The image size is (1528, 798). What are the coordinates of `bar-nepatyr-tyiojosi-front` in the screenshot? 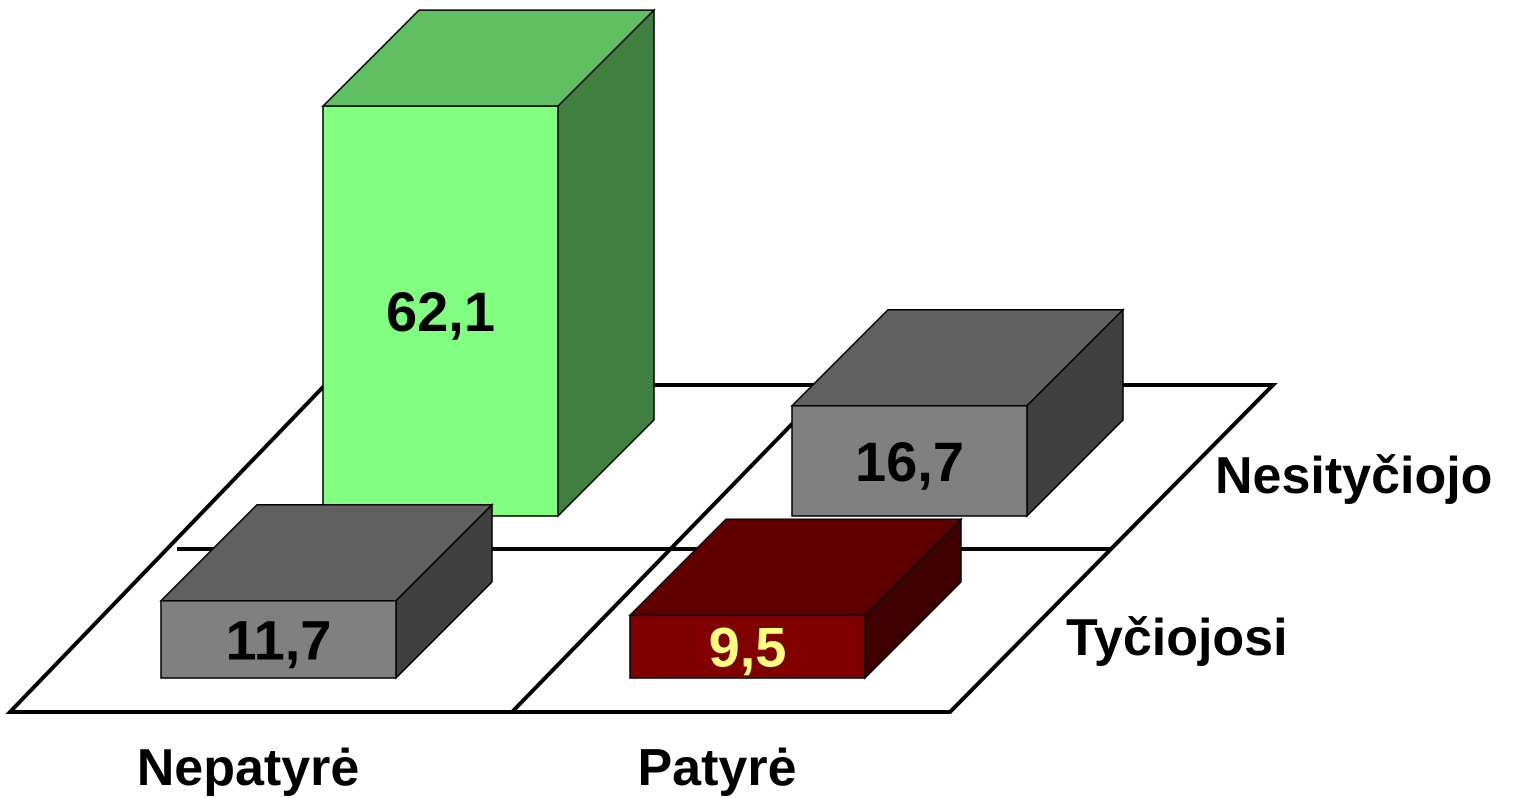 It's located at (278, 639).